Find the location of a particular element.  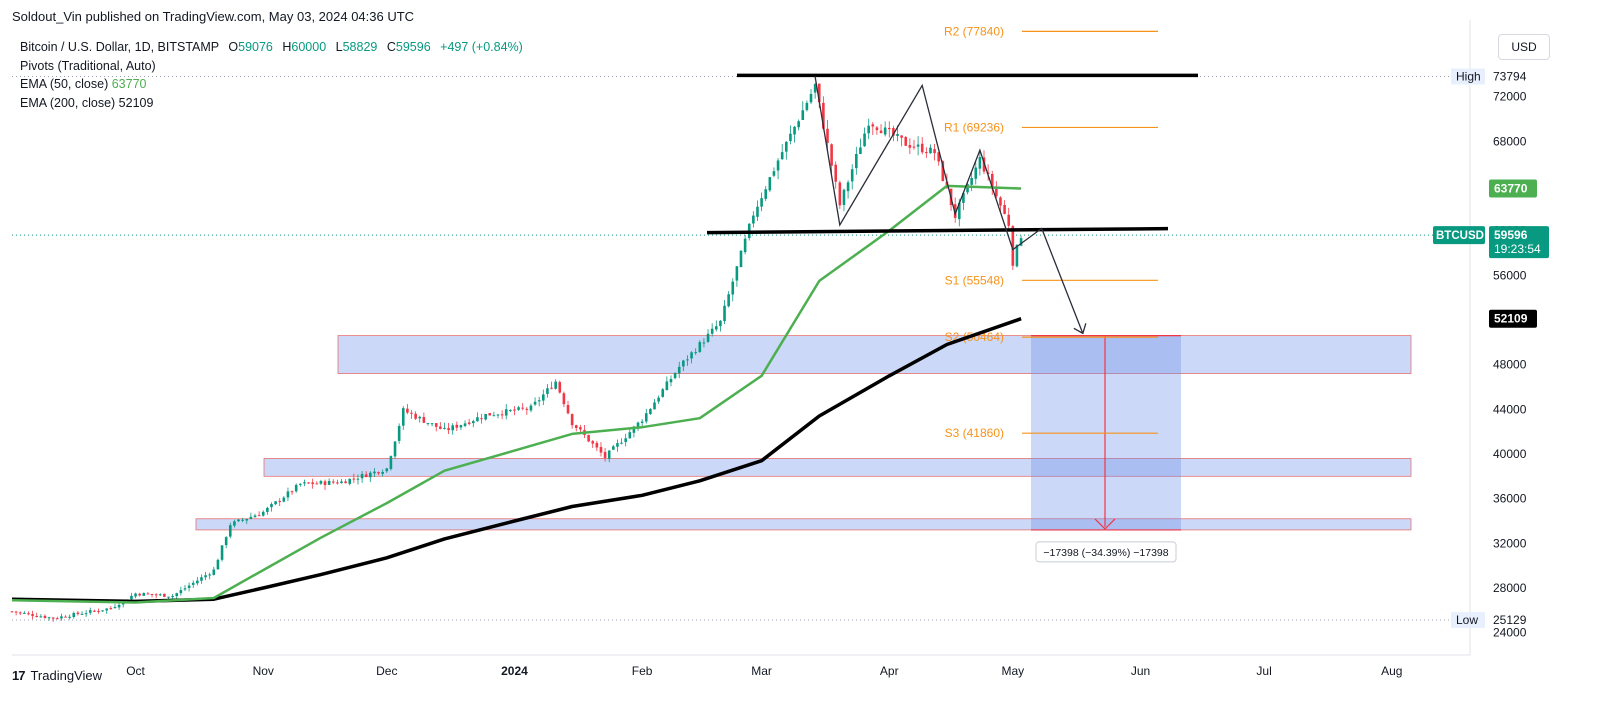

ema200-indicator: EMA (200, close) 52109 is located at coordinates (271, 103).